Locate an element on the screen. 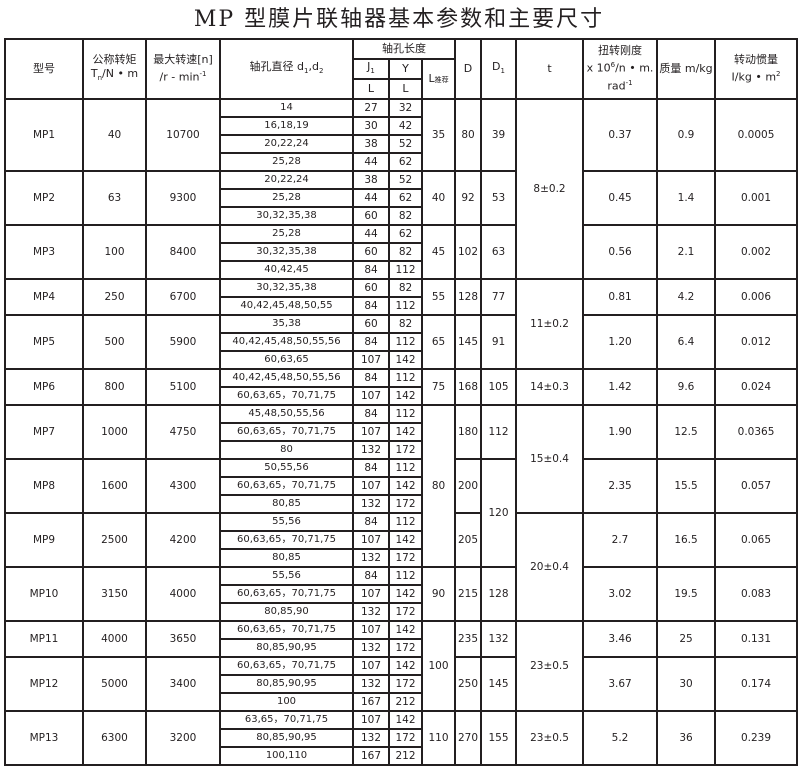 The height and width of the screenshot is (776, 798). D-cell: 145 is located at coordinates (468, 342).